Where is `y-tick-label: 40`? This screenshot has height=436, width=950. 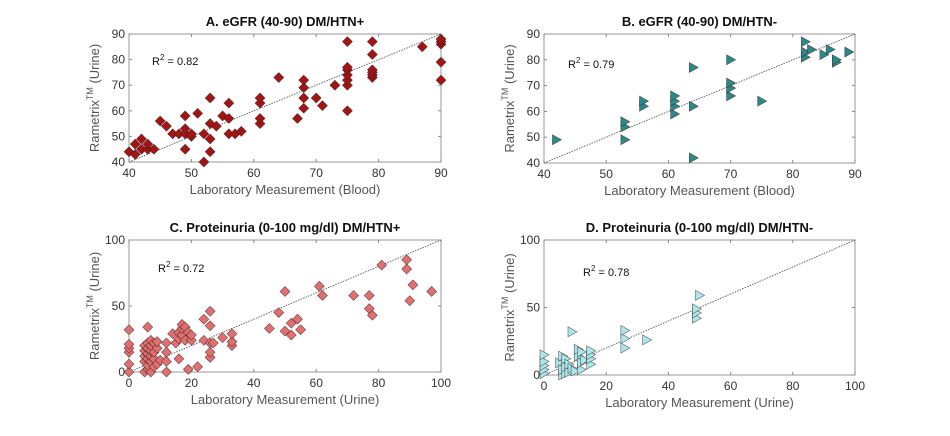
y-tick-label: 40 is located at coordinates (119, 162).